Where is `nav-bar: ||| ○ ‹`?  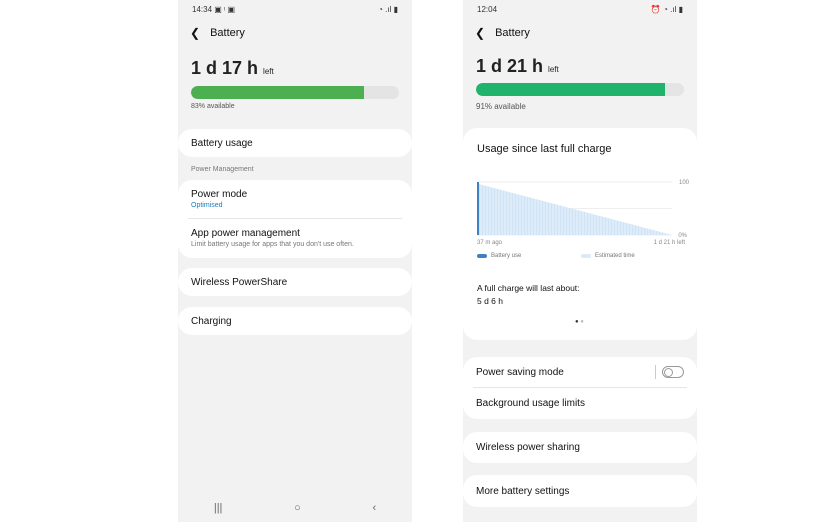
nav-bar: ||| ○ ‹ is located at coordinates (295, 508).